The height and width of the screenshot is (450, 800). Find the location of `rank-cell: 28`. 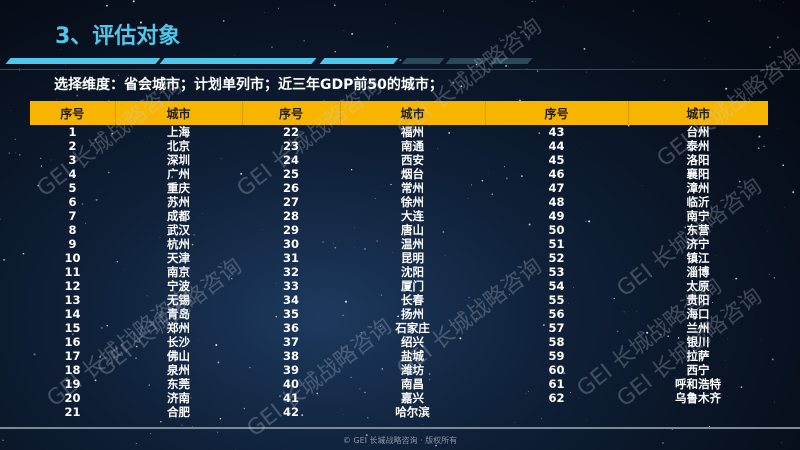

rank-cell: 28 is located at coordinates (290, 216).